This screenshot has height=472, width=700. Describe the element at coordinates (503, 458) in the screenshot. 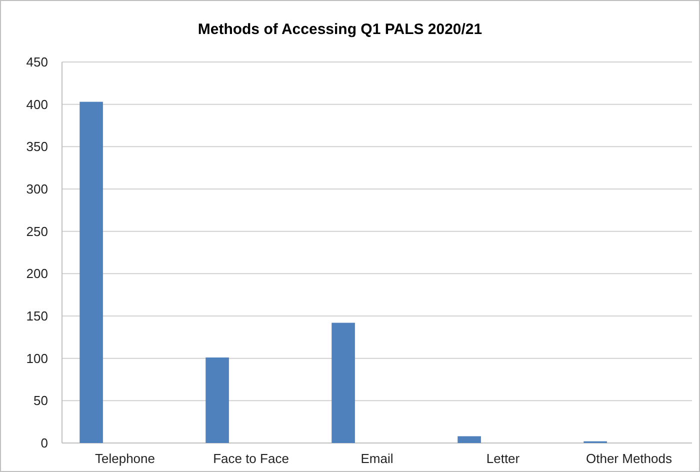

I see `x-tick-label: Letter` at that location.